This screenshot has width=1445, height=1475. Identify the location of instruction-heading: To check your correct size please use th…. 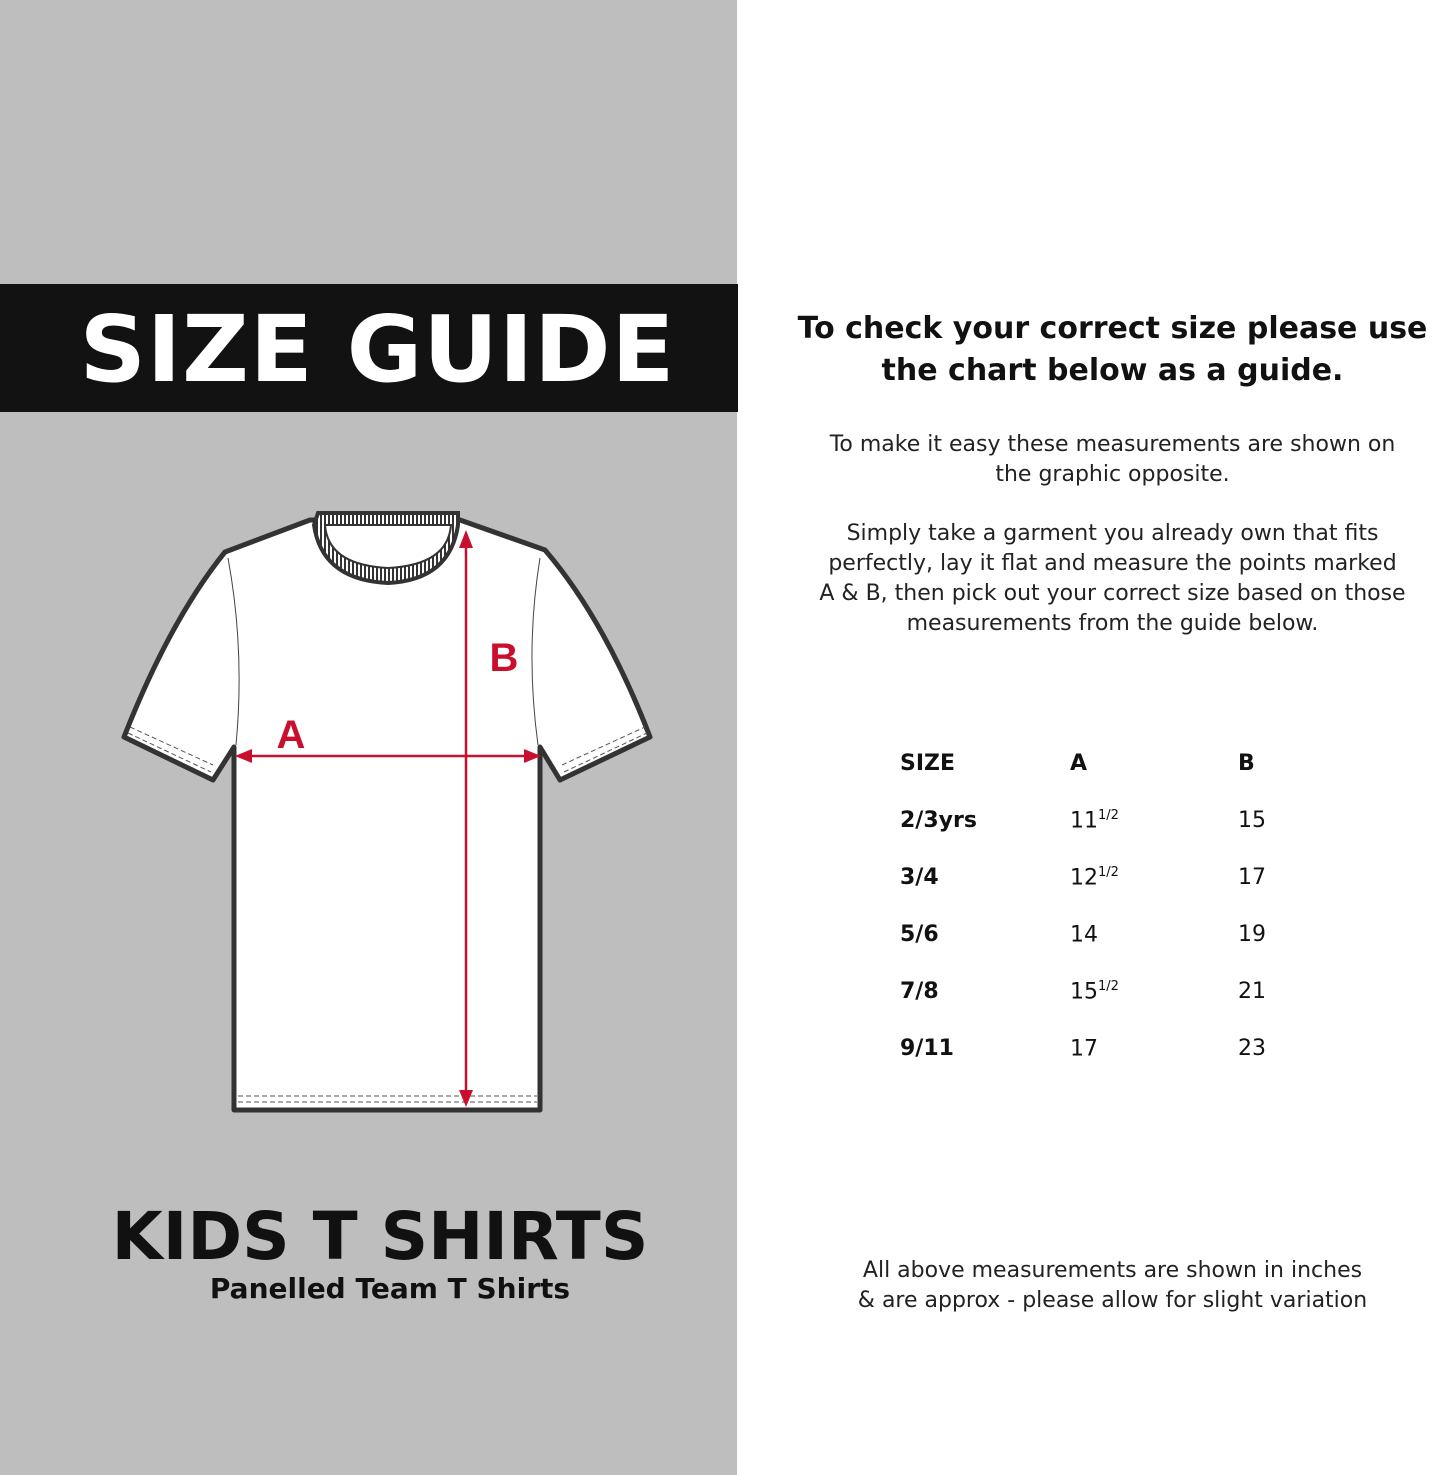
(1112, 350).